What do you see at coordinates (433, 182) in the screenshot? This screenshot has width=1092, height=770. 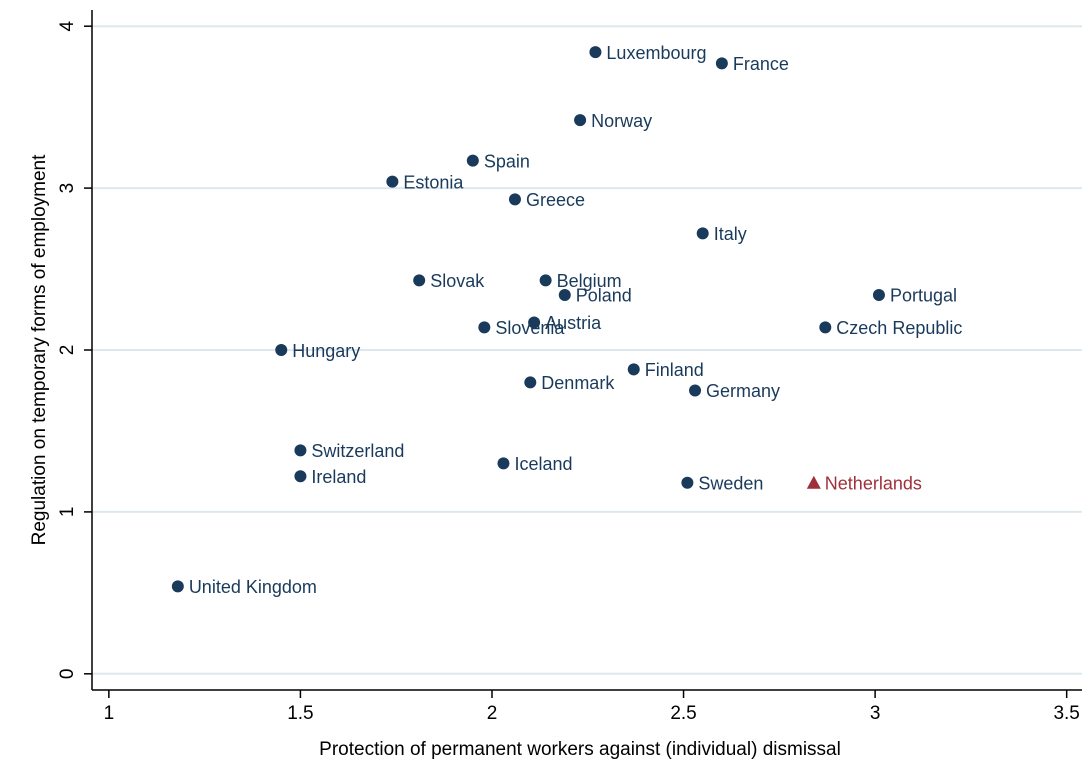 I see `point-label: Estonia` at bounding box center [433, 182].